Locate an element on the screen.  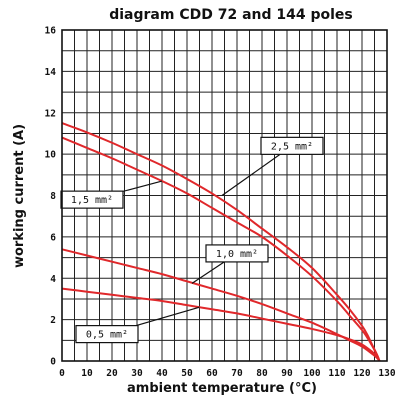
x-tick-label: 110 is located at coordinates (336, 373).